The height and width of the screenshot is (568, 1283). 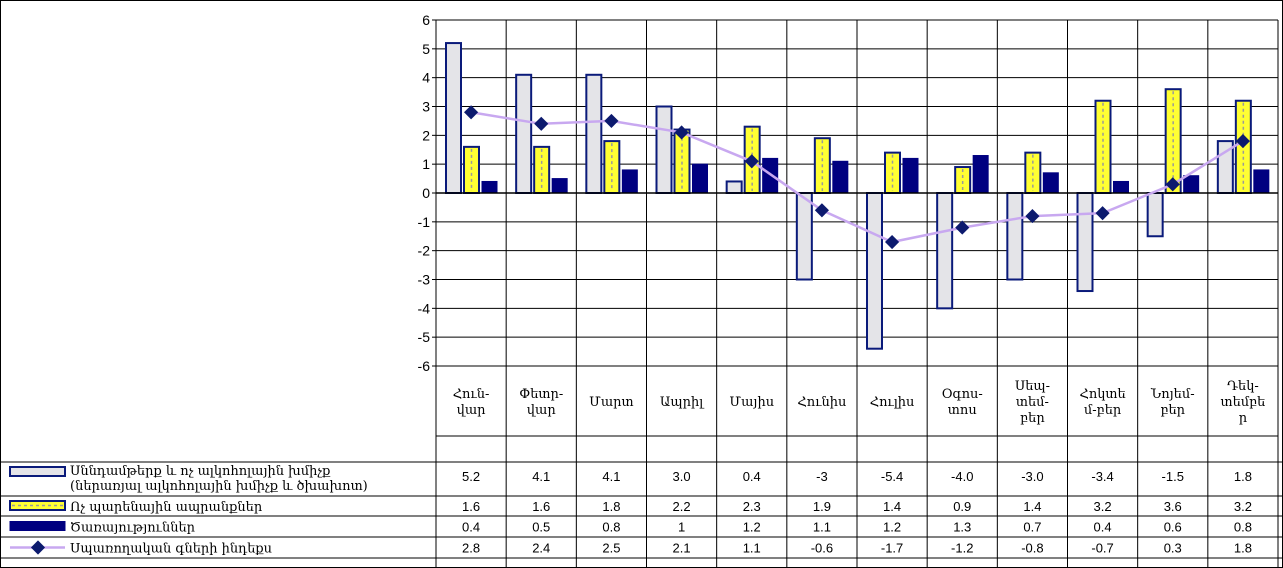 What do you see at coordinates (1173, 506) in the screenshot?
I see `table-cell: 3.6` at bounding box center [1173, 506].